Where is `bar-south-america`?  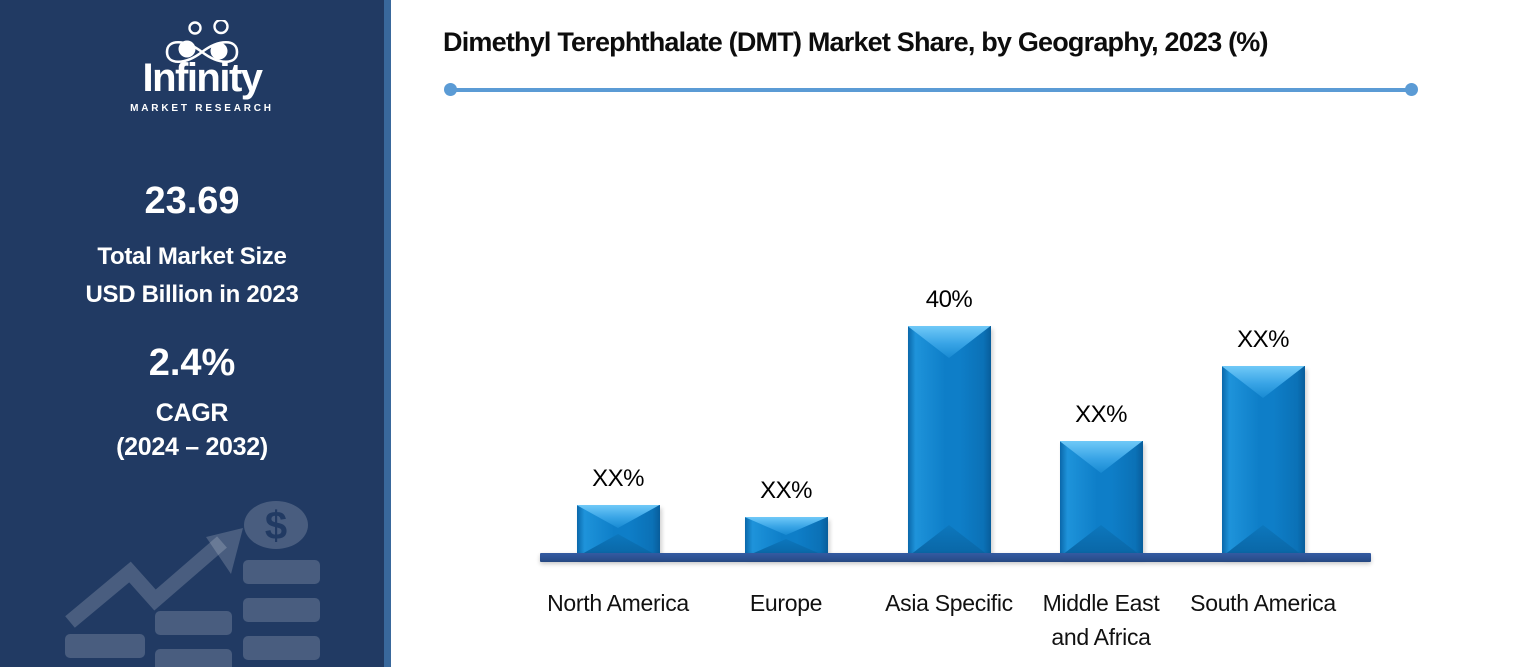 bar-south-america is located at coordinates (1263, 461).